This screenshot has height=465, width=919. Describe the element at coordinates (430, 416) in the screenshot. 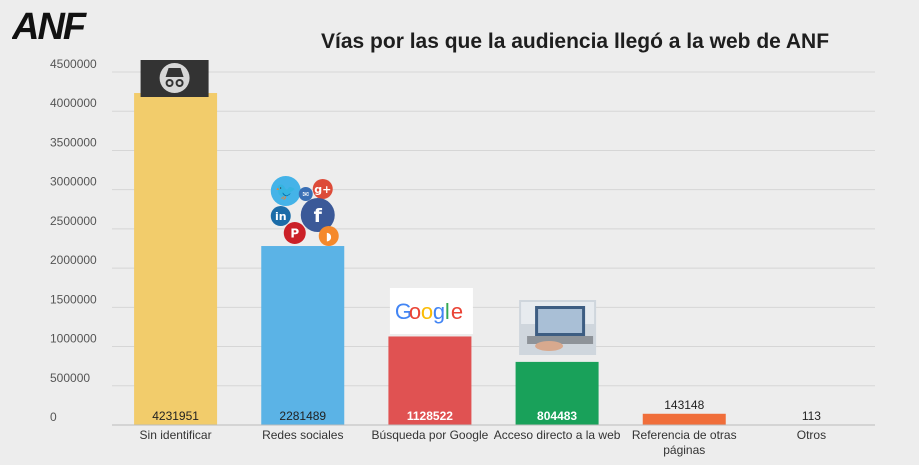

I see `data-label: 1128522` at that location.